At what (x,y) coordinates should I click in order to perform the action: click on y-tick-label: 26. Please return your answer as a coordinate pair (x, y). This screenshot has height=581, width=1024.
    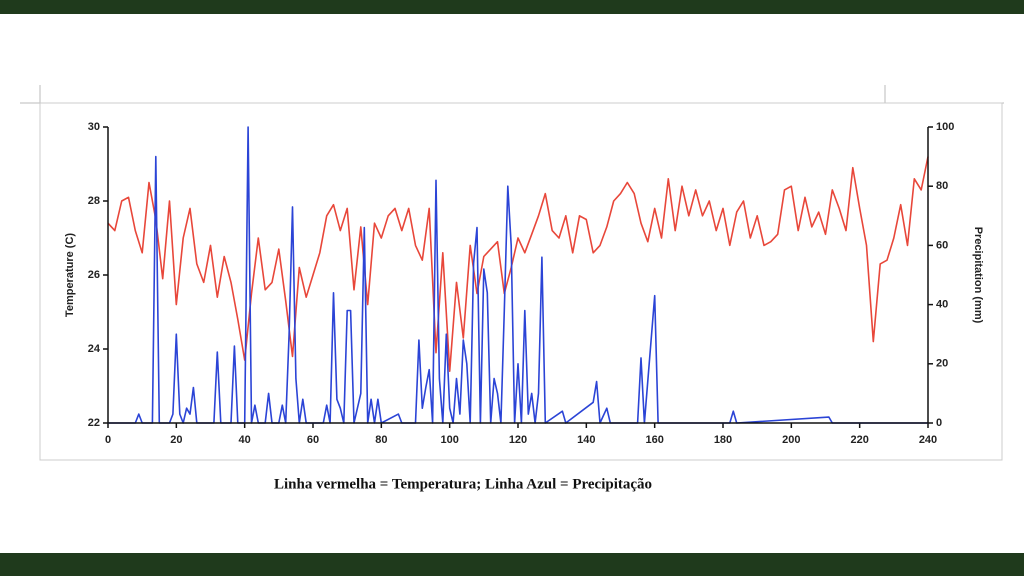
    Looking at the image, I should click on (94, 275).